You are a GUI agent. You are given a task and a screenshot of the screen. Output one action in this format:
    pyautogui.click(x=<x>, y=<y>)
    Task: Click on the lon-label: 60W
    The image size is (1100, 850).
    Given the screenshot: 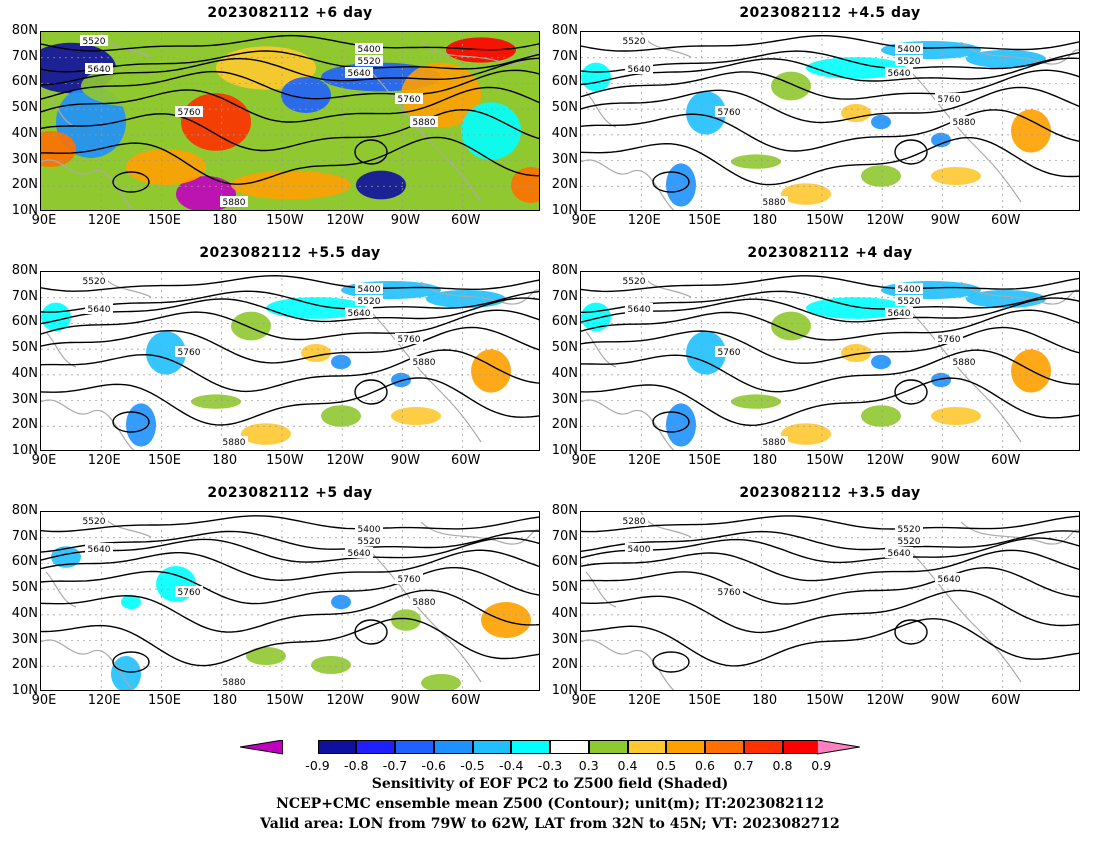 What is the action you would take?
    pyautogui.click(x=1005, y=460)
    